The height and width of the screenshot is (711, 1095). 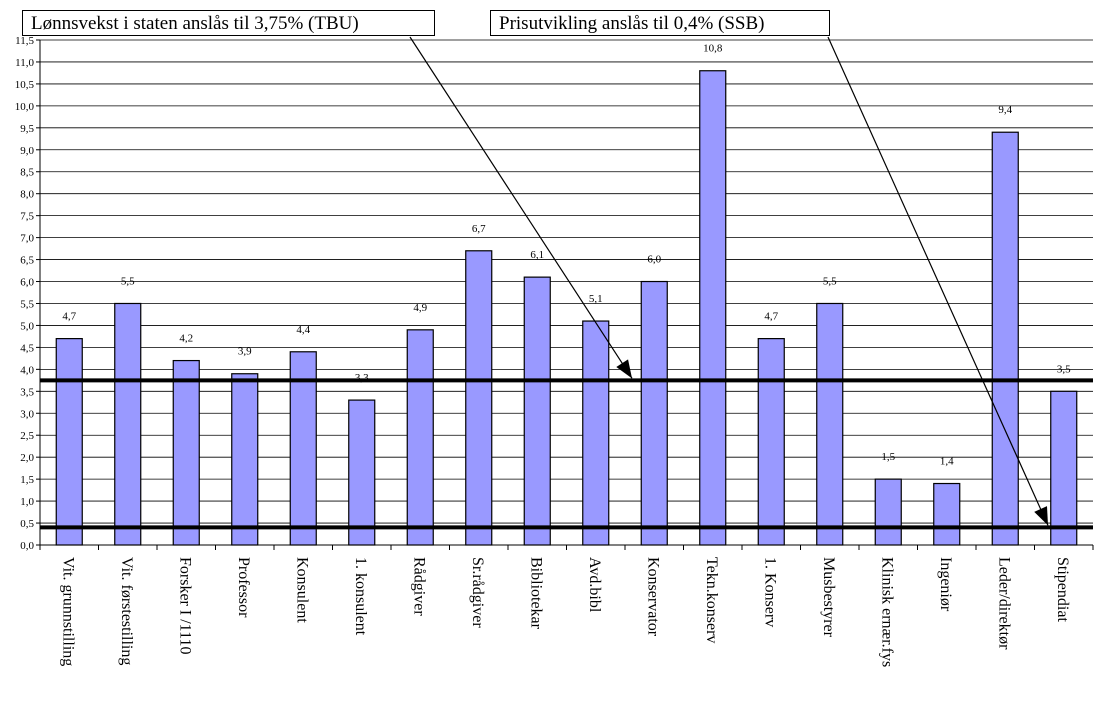 I want to click on data-label: 1,5, so click(x=888, y=457).